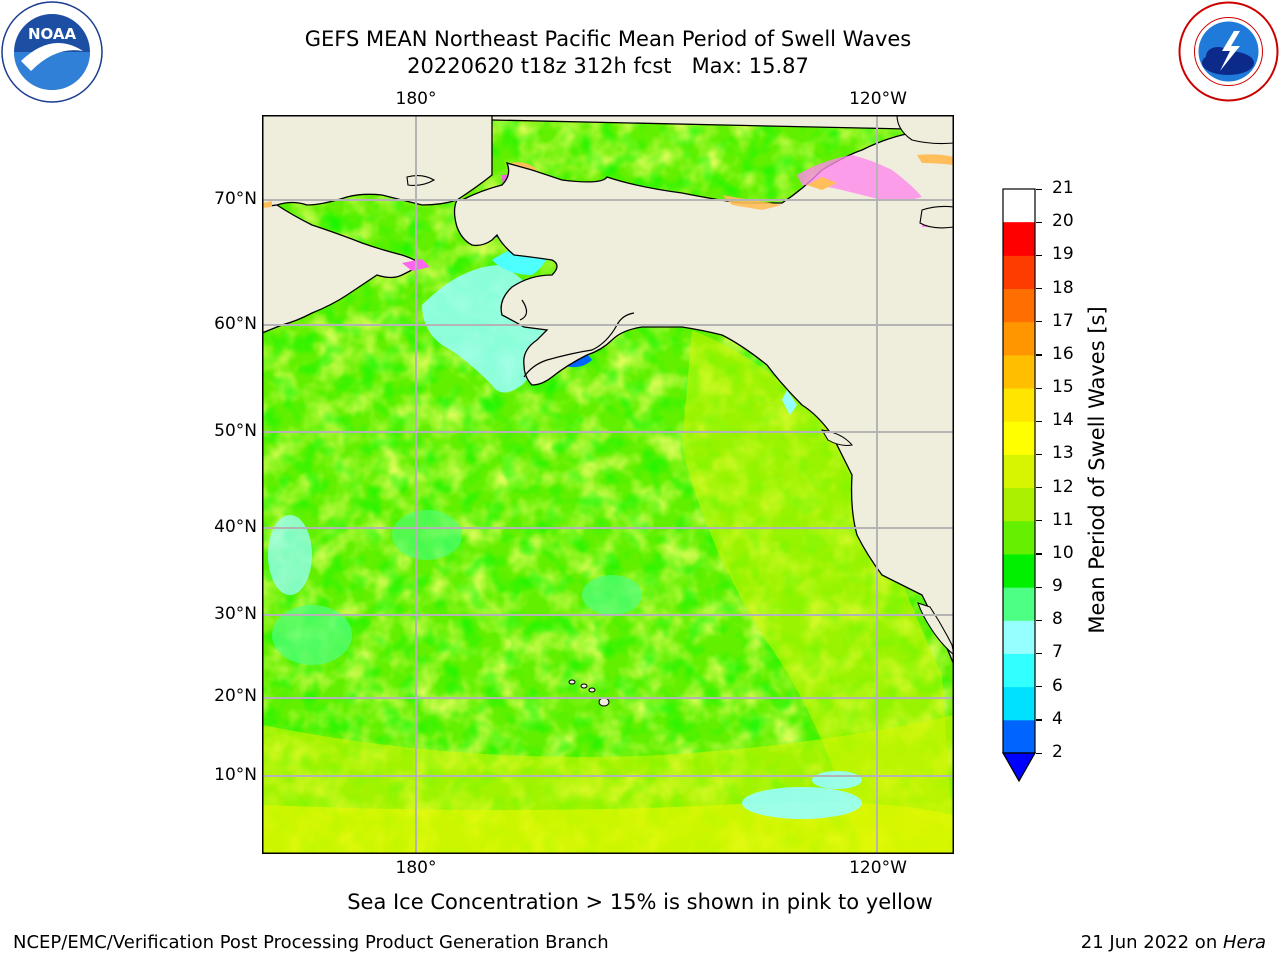  What do you see at coordinates (235, 614) in the screenshot?
I see `lat-label-30n: 30°N` at bounding box center [235, 614].